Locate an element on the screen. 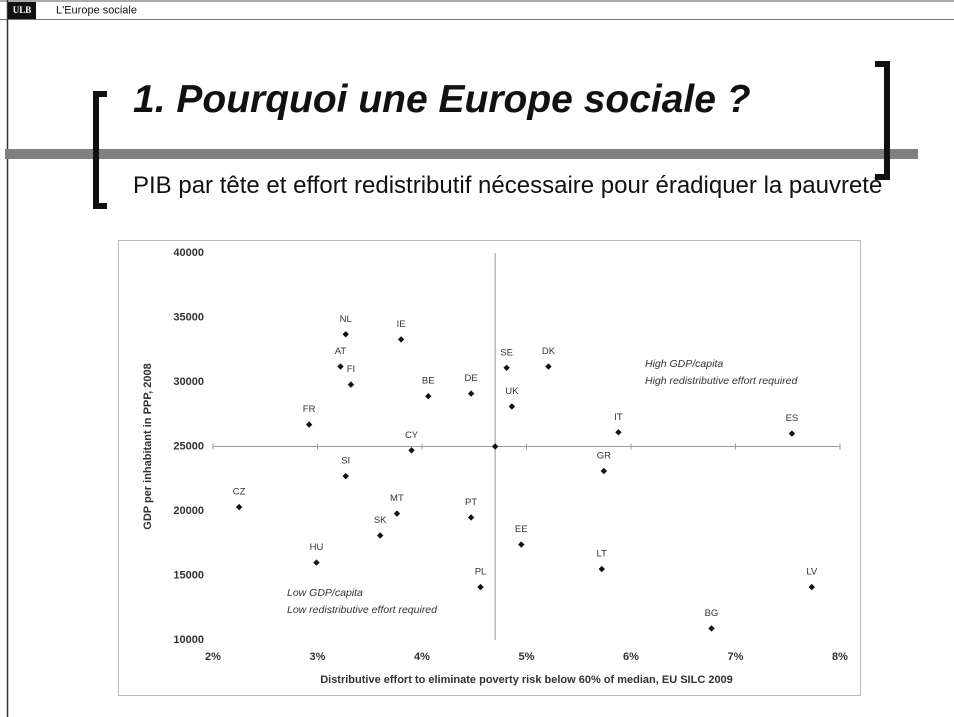 Image resolution: width=954 pixels, height=717 pixels. point-label: CY is located at coordinates (412, 435).